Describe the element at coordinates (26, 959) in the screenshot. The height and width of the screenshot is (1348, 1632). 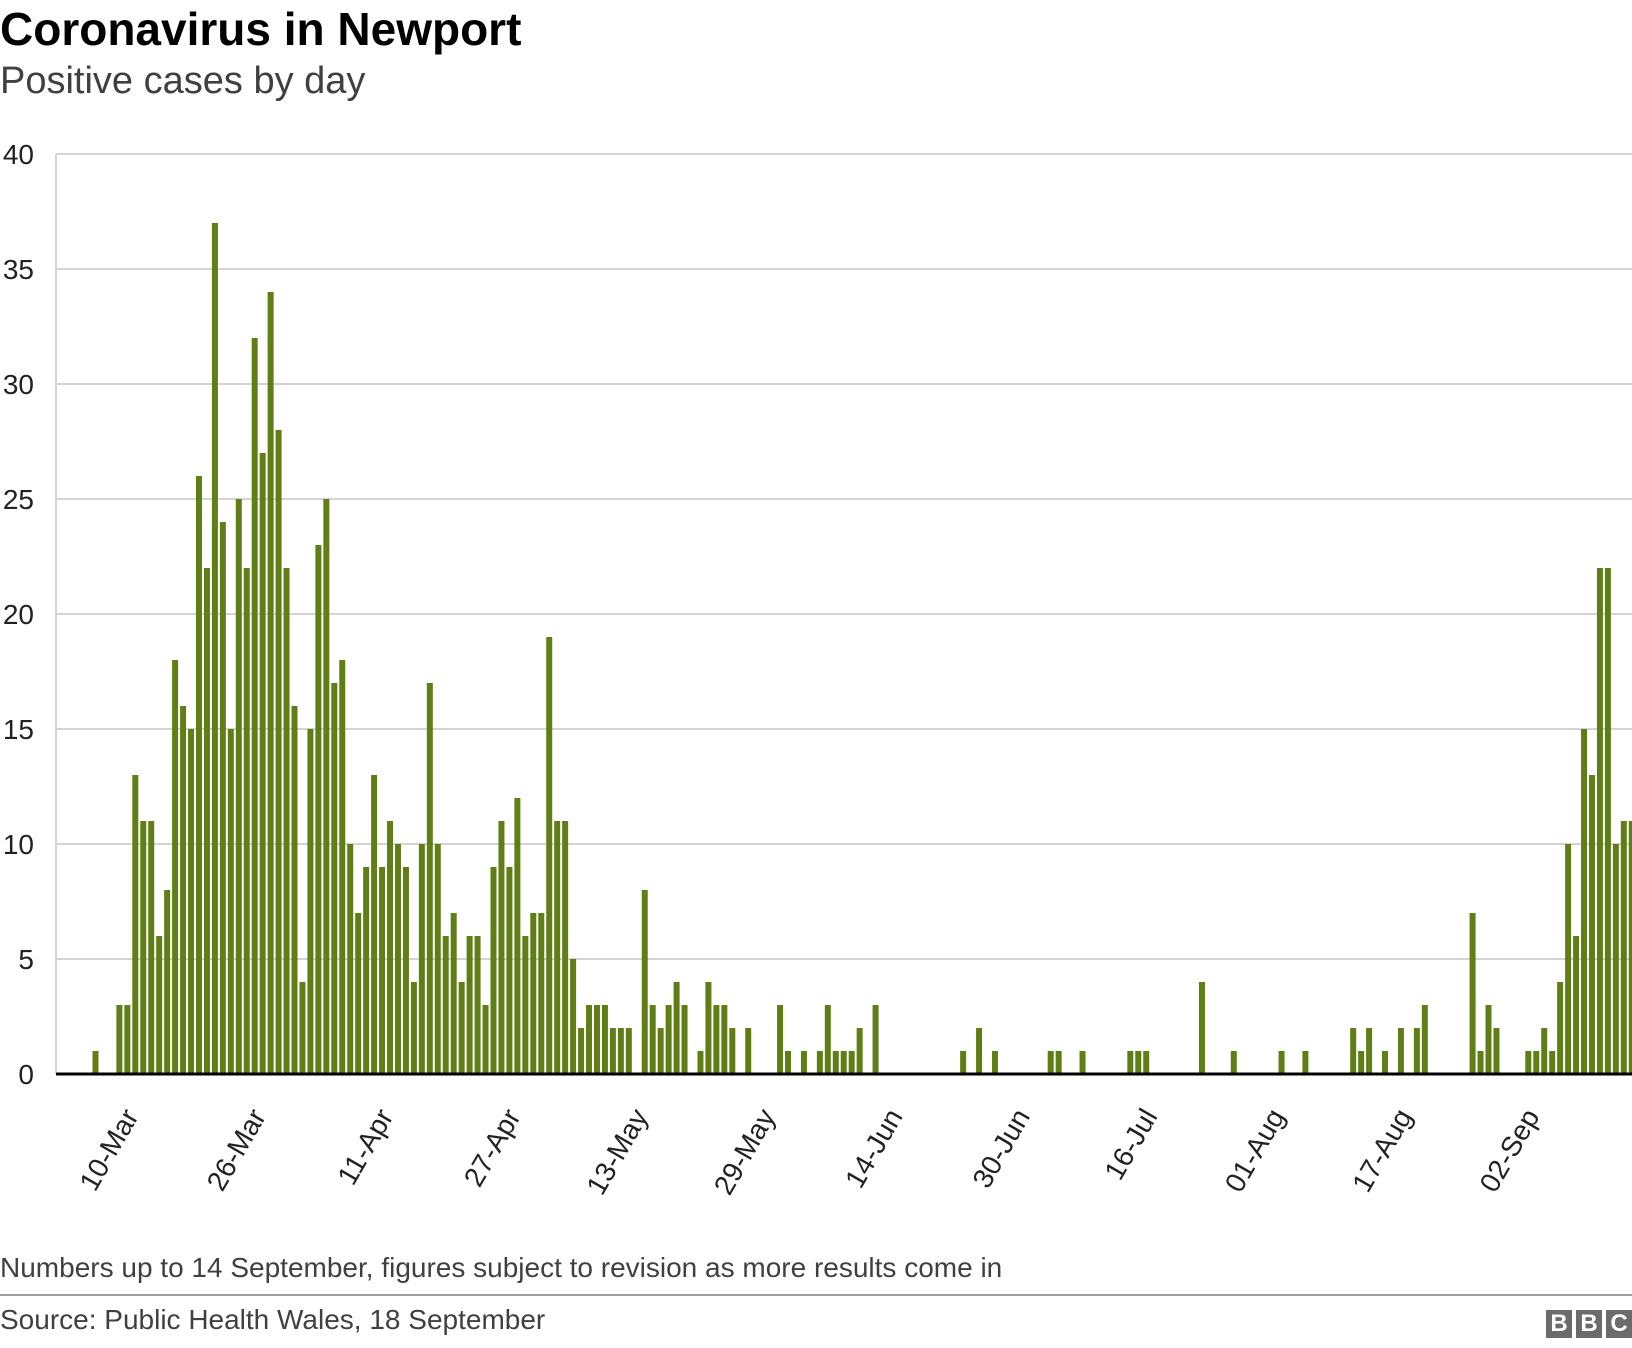
I see `y-tick-label: 5` at that location.